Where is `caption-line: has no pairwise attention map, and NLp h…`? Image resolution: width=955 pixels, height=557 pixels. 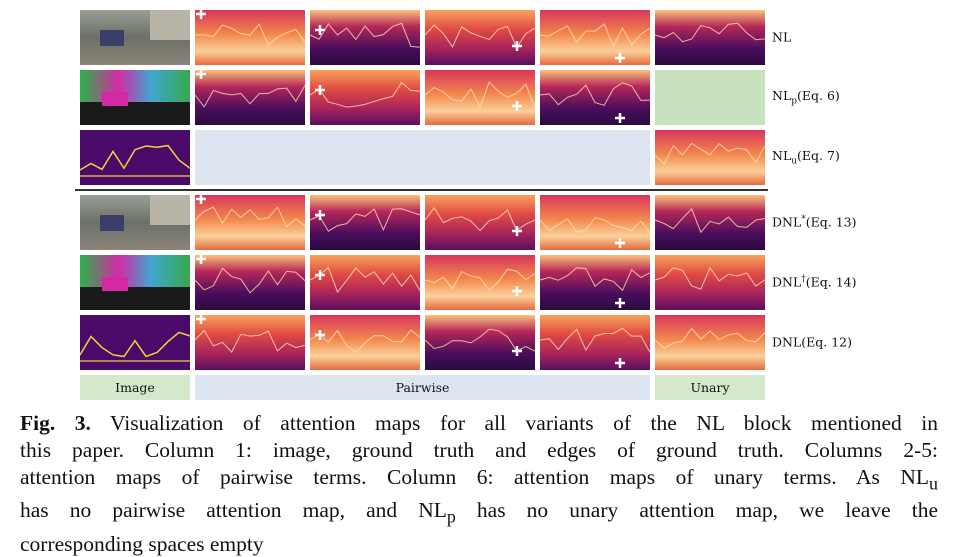
caption-line: has no pairwise attention map, and NLp h… is located at coordinates (479, 513).